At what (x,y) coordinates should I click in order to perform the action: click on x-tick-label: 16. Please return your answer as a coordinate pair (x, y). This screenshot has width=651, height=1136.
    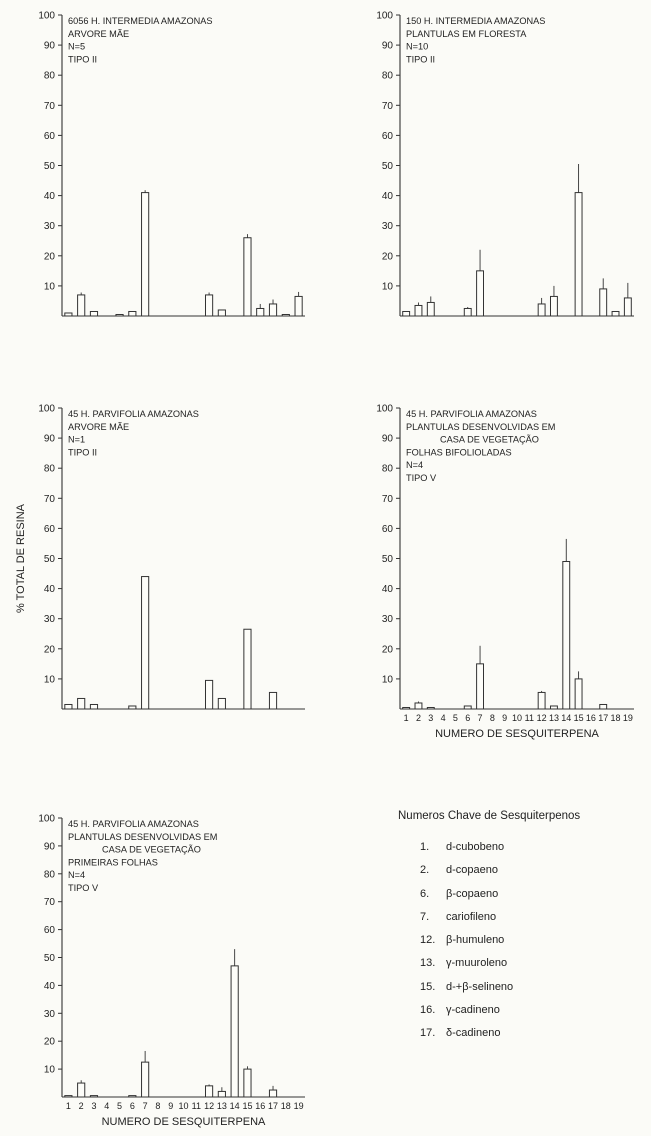
    Looking at the image, I should click on (591, 718).